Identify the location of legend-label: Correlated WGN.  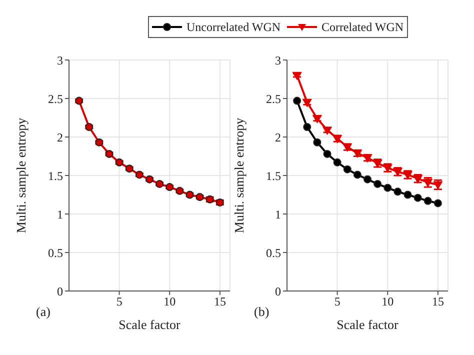
(362, 27).